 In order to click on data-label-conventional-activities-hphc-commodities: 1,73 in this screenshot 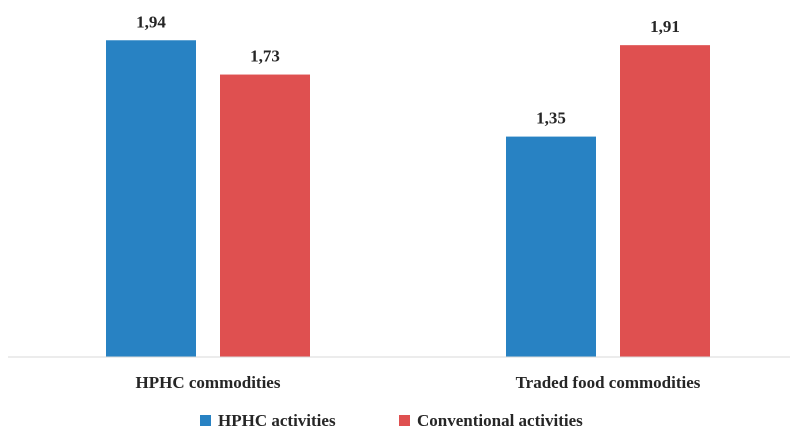, I will do `click(265, 56)`.